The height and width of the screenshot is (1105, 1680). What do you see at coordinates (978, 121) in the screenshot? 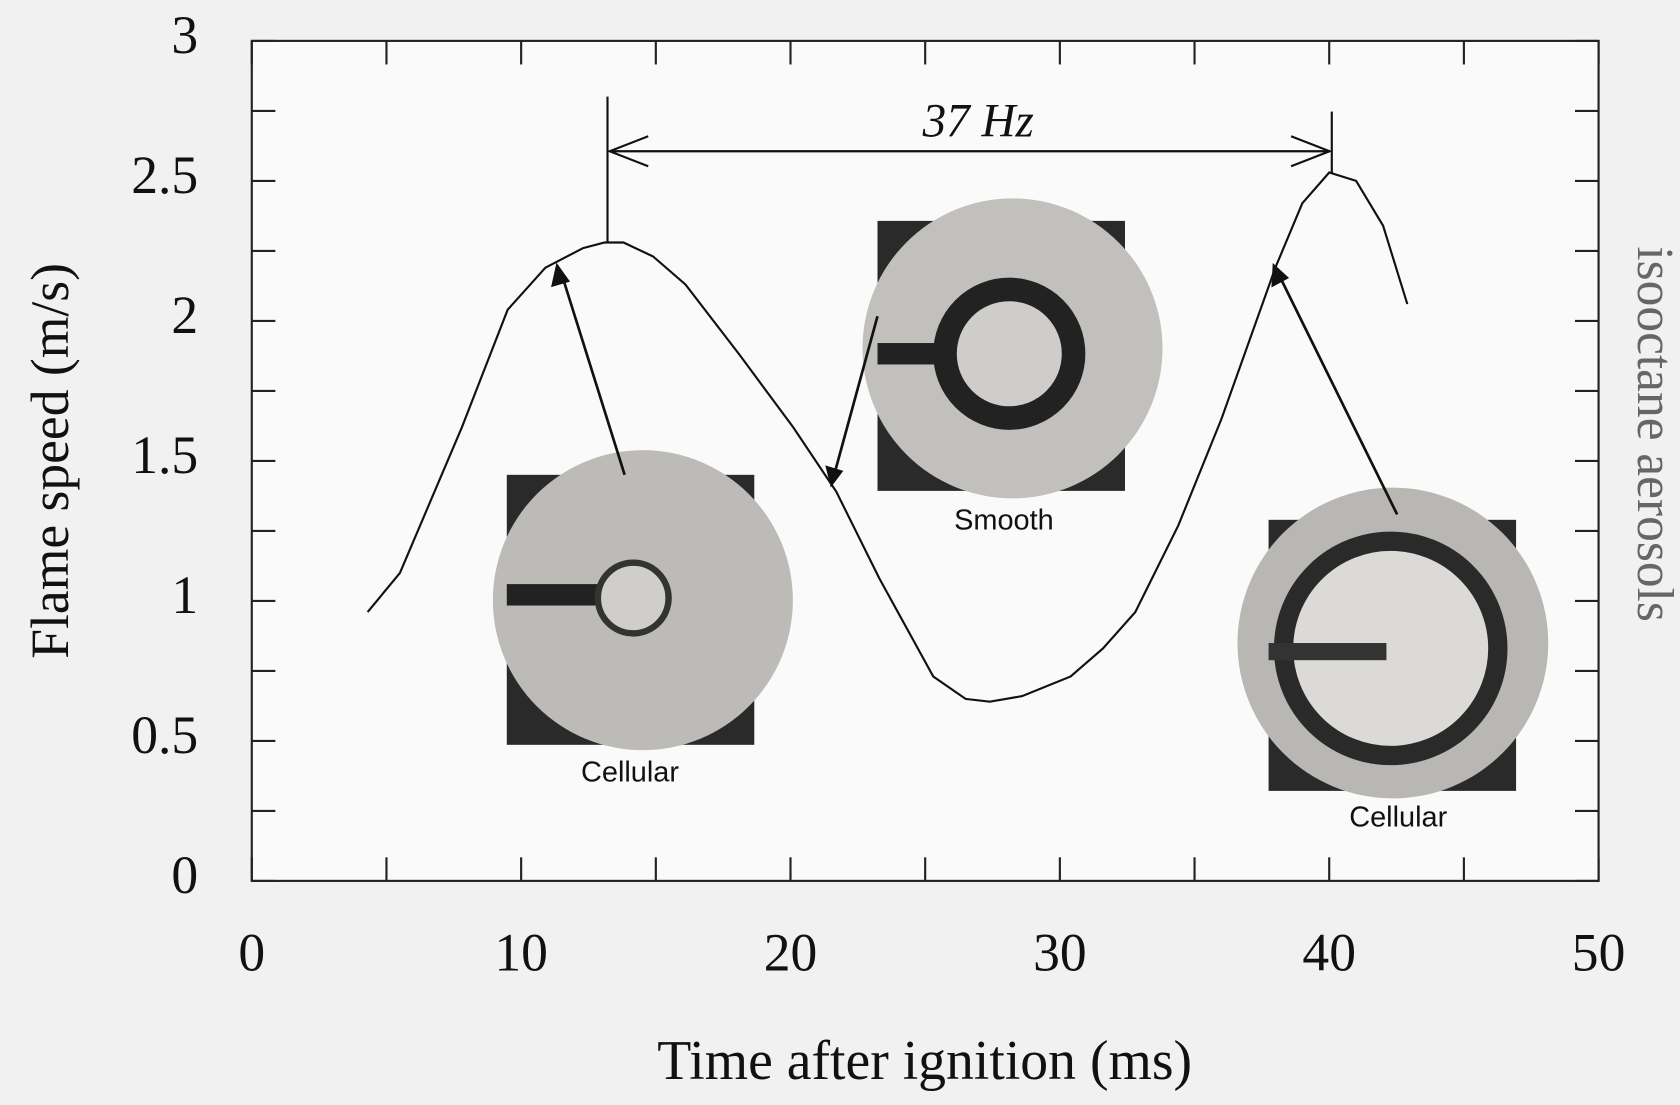
I see `period-label: 37 Hz` at bounding box center [978, 121].